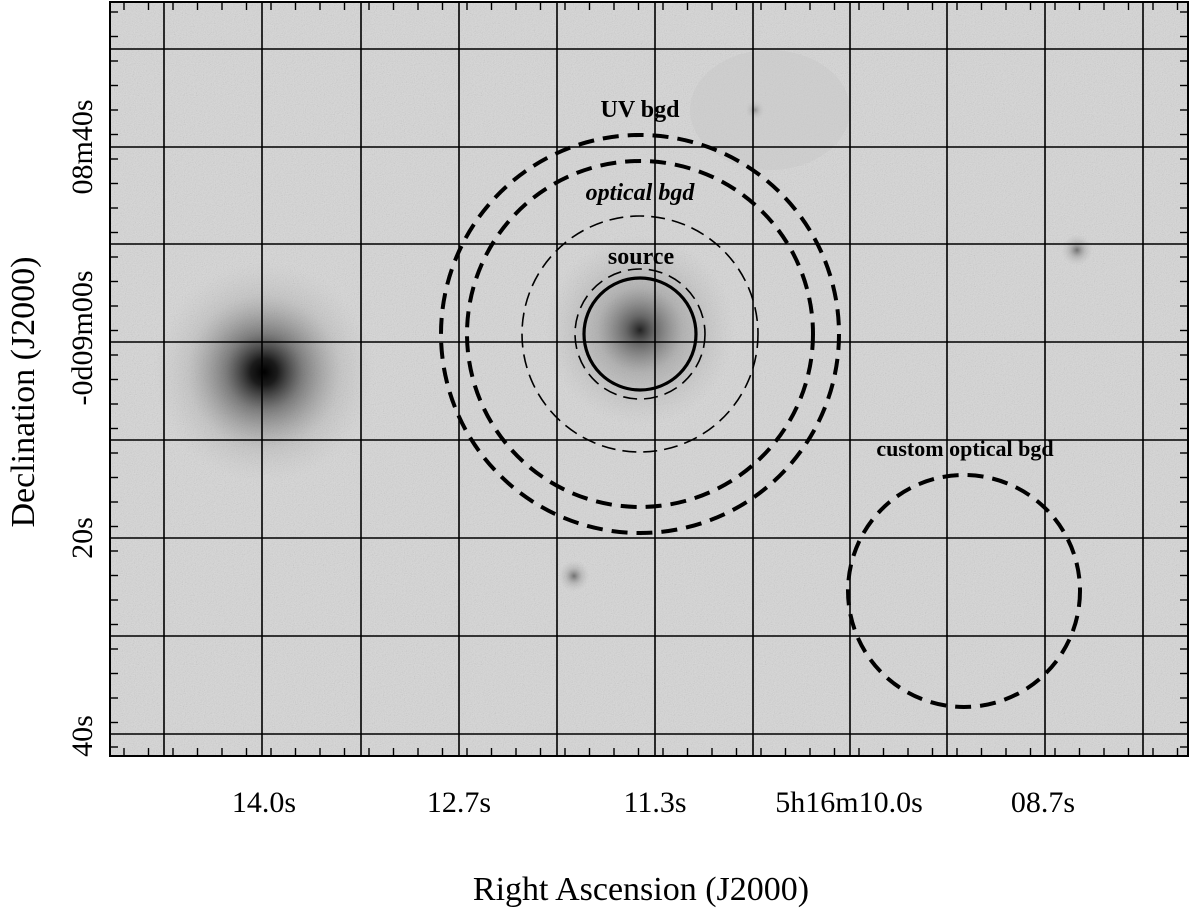  Describe the element at coordinates (654, 802) in the screenshot. I see `x-tick-label: 11.3s` at that location.